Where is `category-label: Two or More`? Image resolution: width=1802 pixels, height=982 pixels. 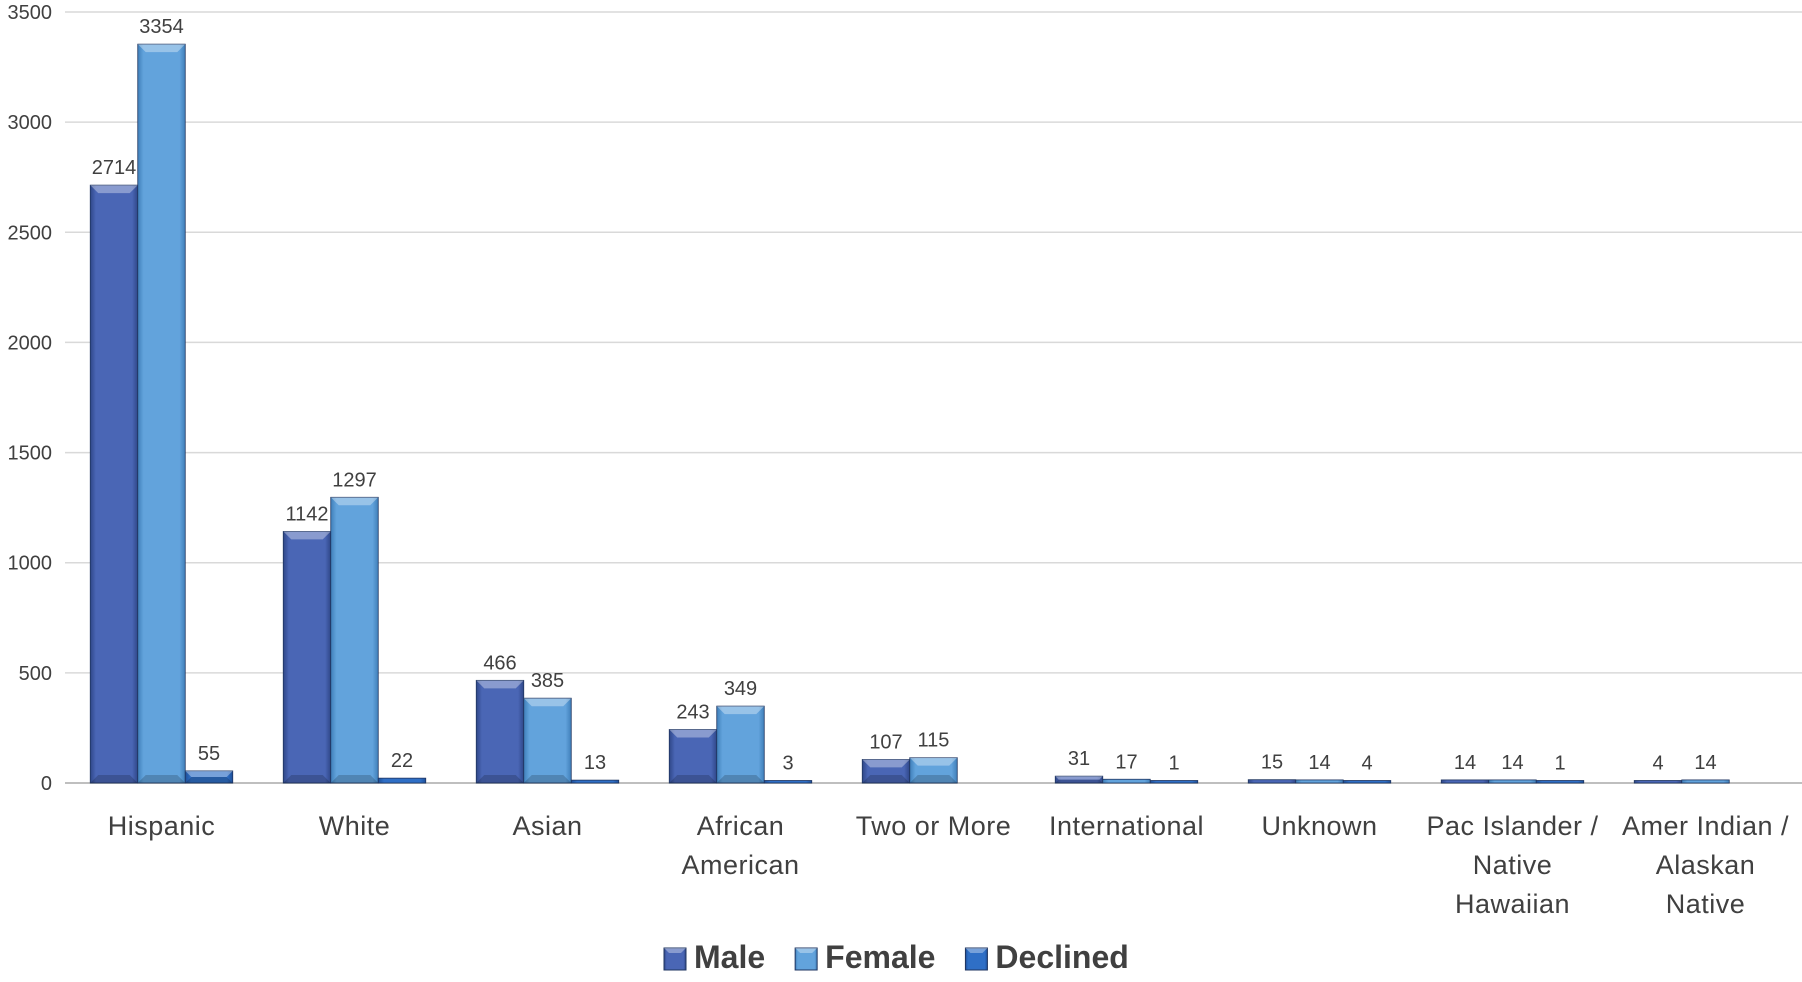 category-label: Two or More is located at coordinates (934, 826).